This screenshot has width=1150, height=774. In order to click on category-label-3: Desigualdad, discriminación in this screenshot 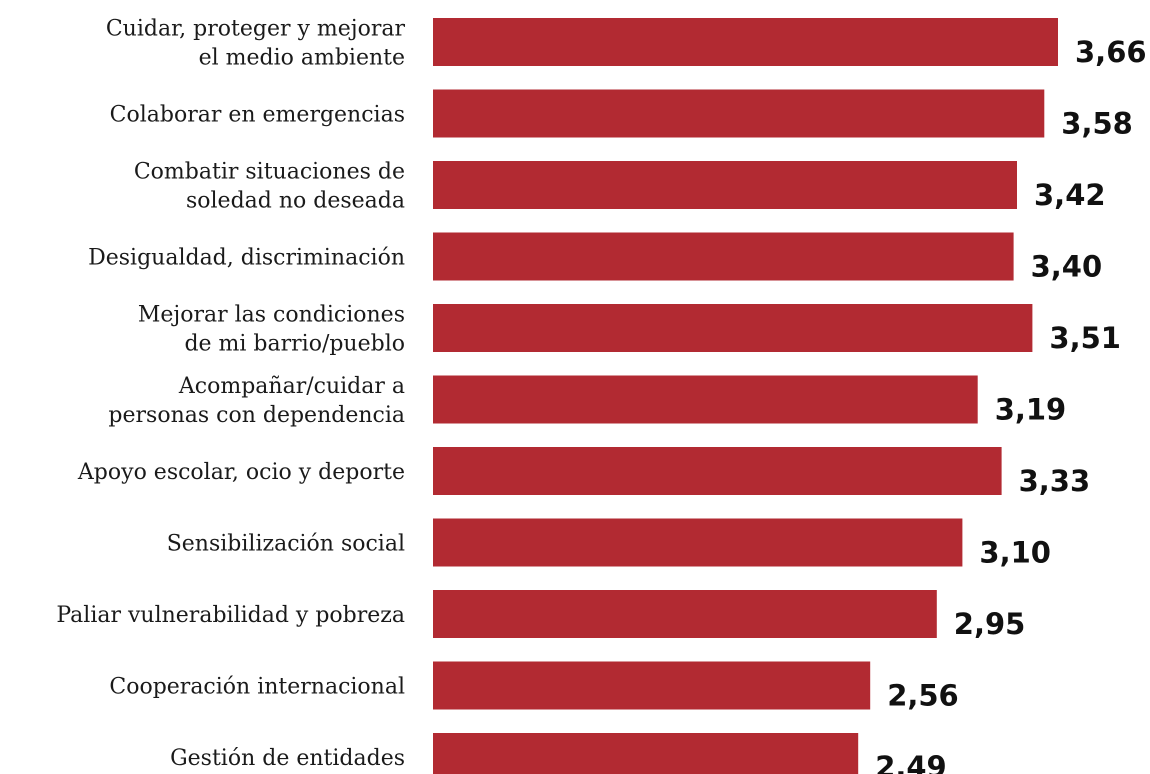, I will do `click(246, 258)`.